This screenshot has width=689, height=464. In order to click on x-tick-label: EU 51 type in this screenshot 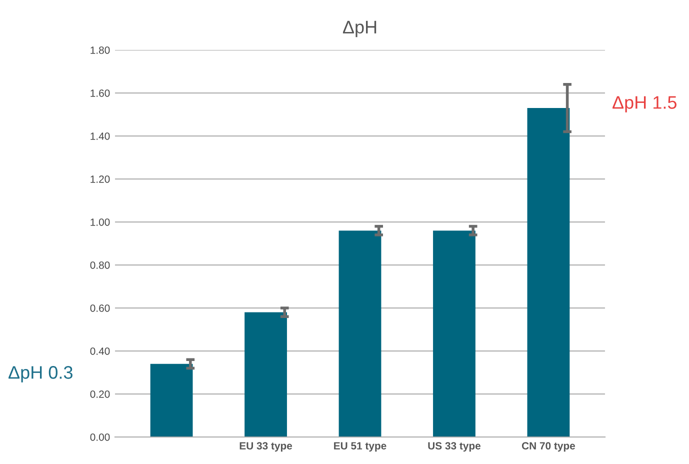, I will do `click(360, 447)`.